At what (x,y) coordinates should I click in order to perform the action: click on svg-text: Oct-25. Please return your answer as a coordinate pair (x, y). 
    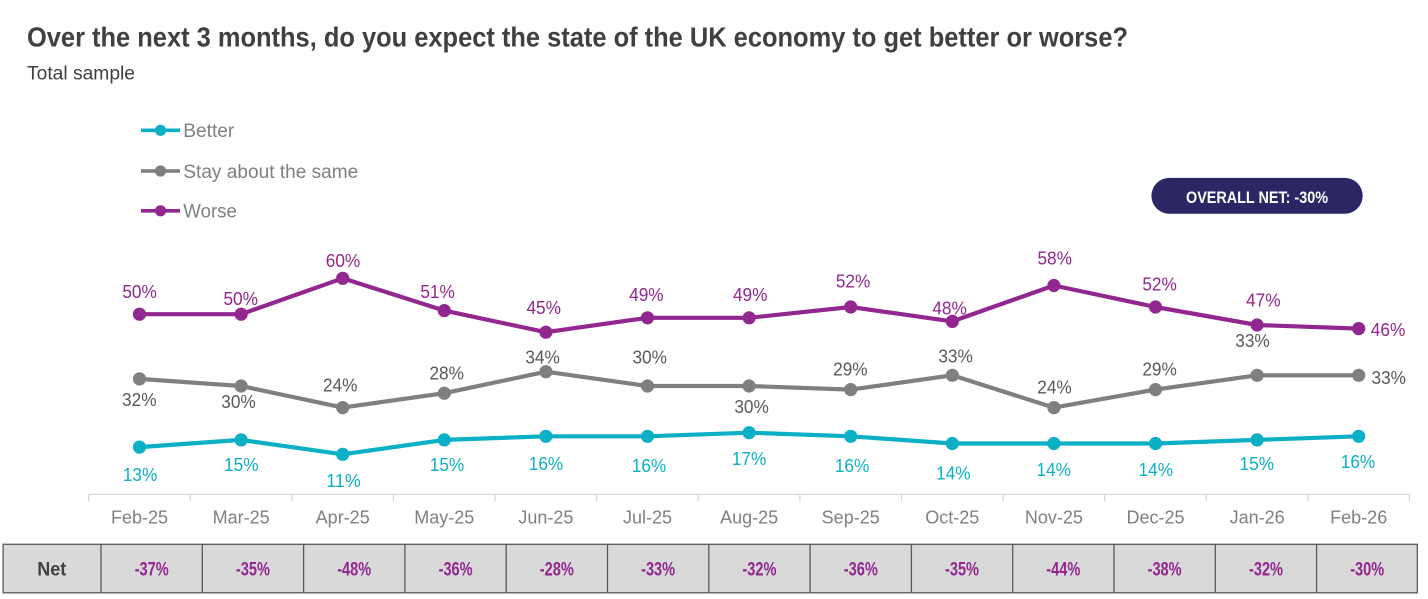
    Looking at the image, I should click on (952, 517).